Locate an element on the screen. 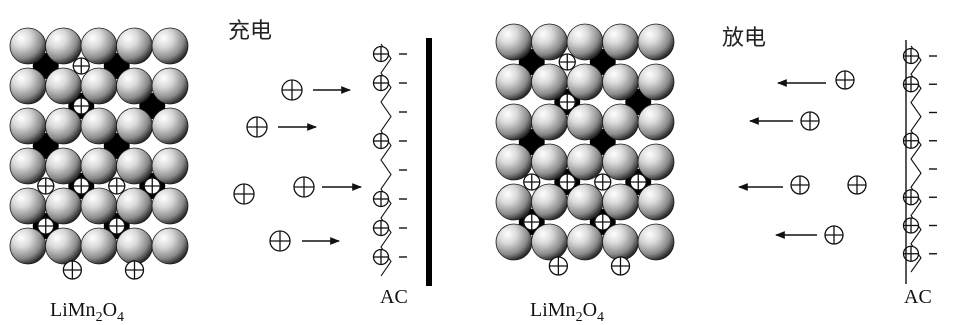 The height and width of the screenshot is (325, 955). electrode-label-left: AC is located at coordinates (394, 297).